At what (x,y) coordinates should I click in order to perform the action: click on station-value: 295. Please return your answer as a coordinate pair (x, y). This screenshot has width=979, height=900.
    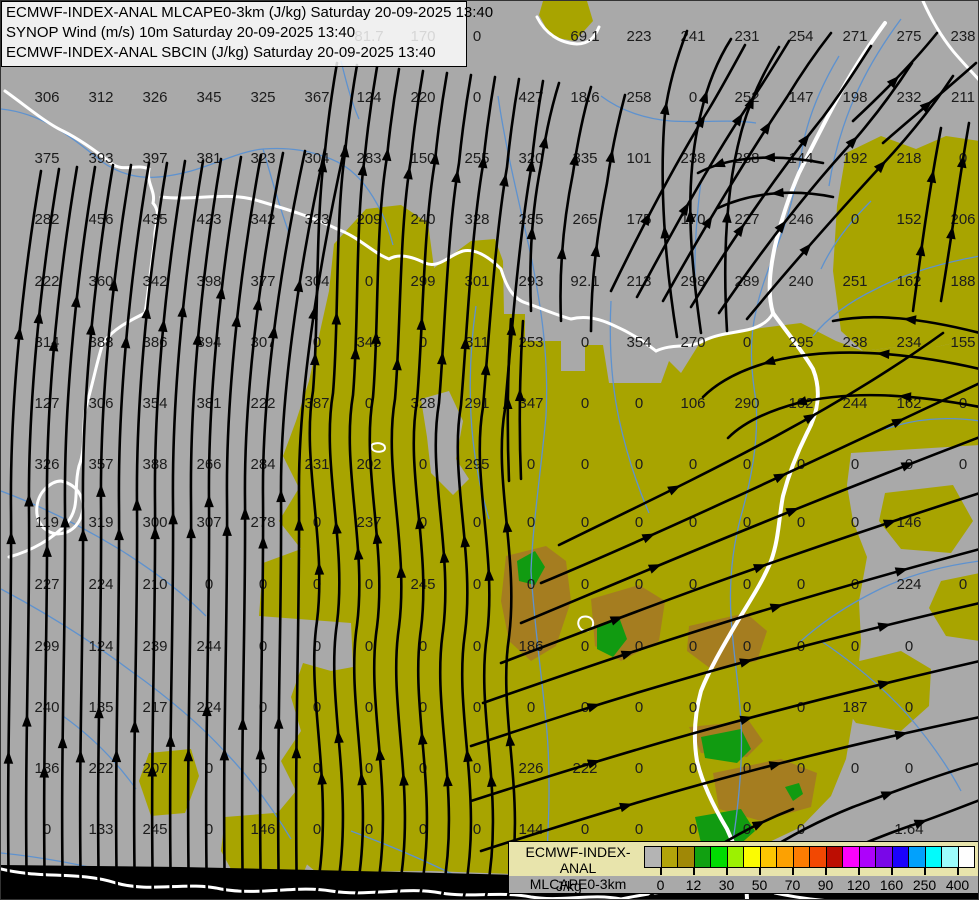
    Looking at the image, I should click on (800, 342).